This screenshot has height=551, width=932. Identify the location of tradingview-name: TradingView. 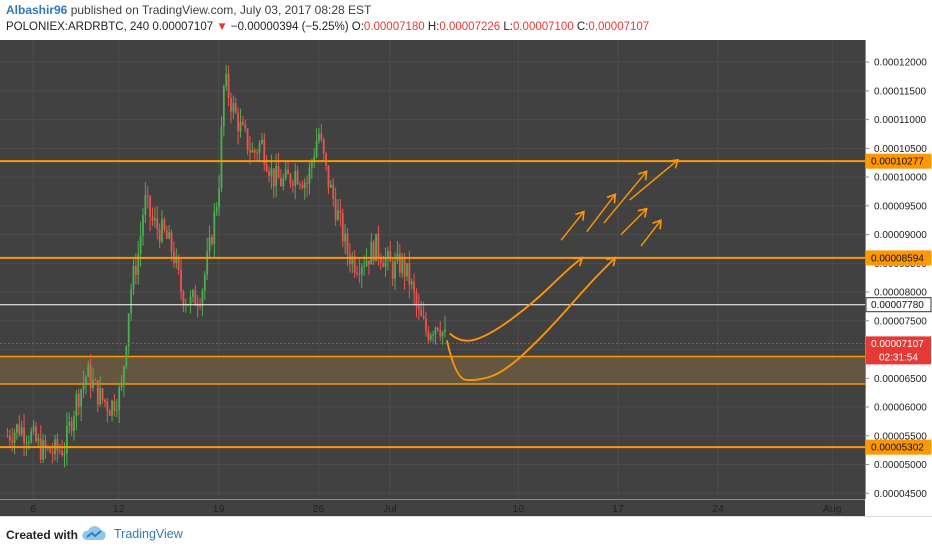
(148, 534).